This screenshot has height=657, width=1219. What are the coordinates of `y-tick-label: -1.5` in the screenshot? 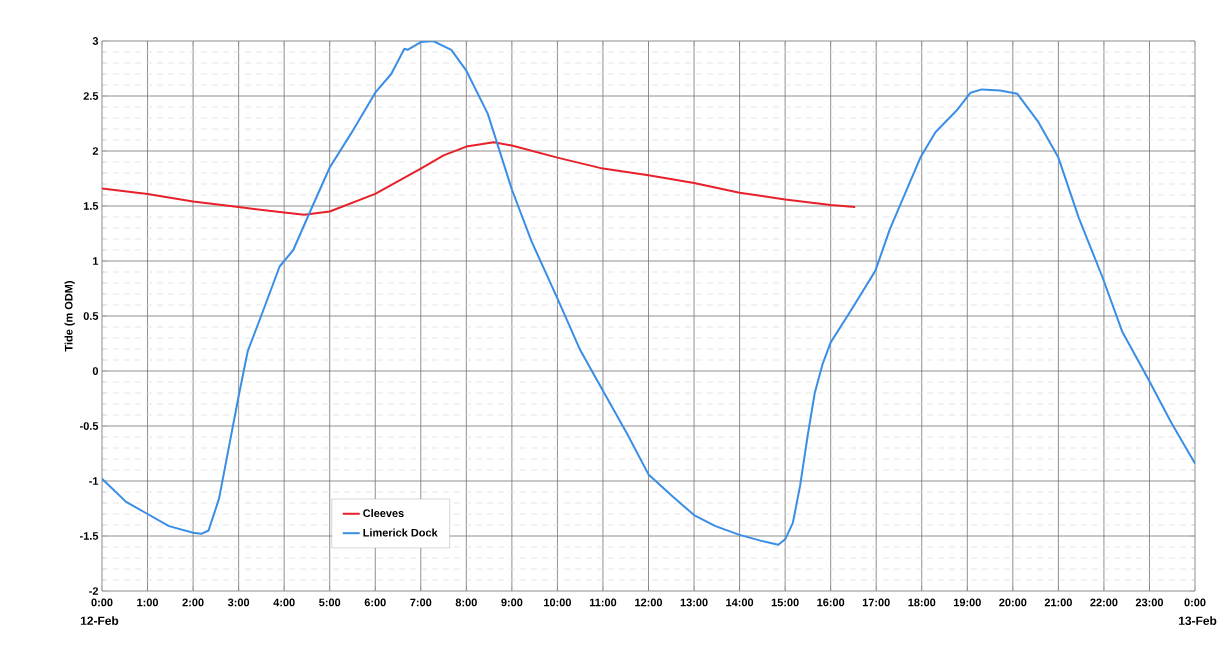 It's located at (89, 536).